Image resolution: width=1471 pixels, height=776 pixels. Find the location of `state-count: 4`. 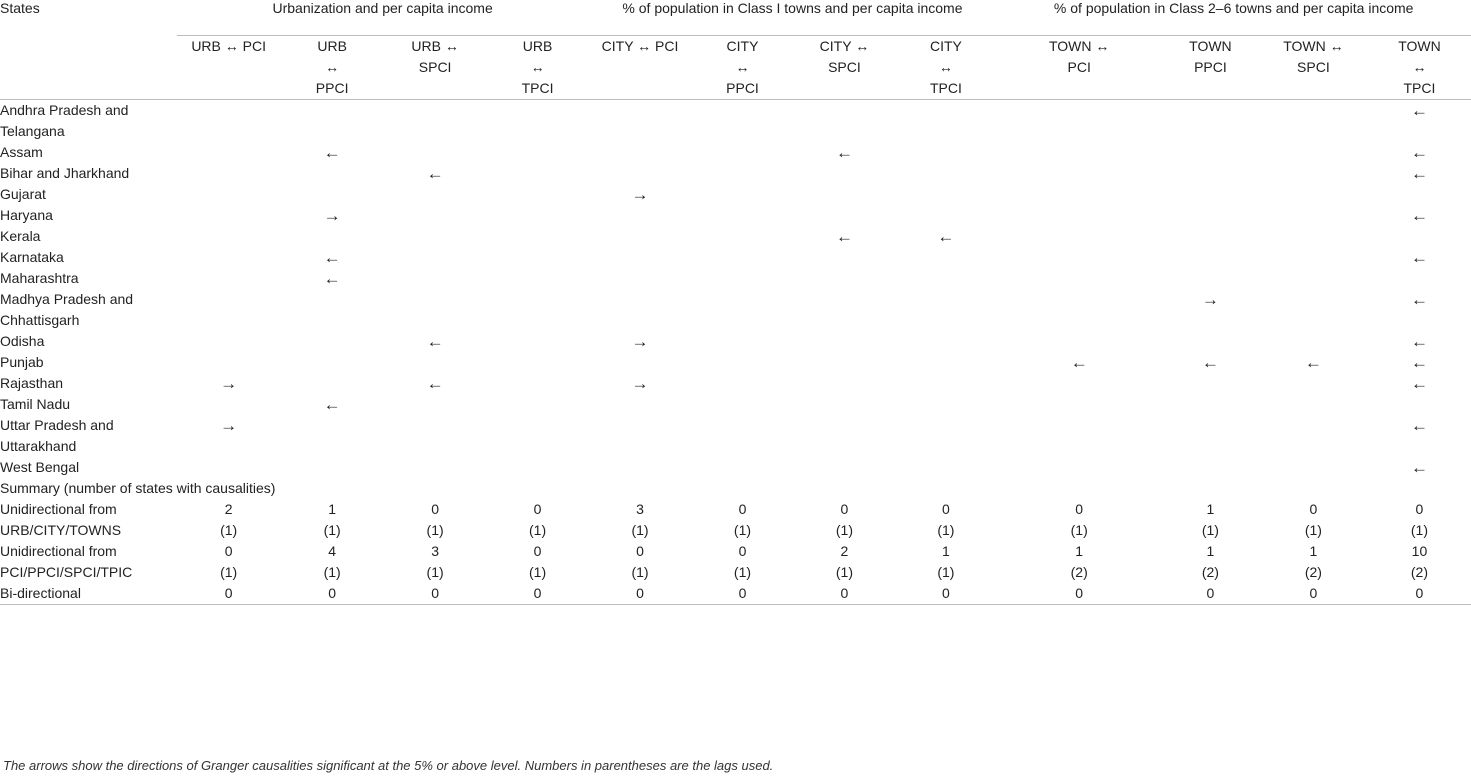

state-count: 4 is located at coordinates (332, 551).